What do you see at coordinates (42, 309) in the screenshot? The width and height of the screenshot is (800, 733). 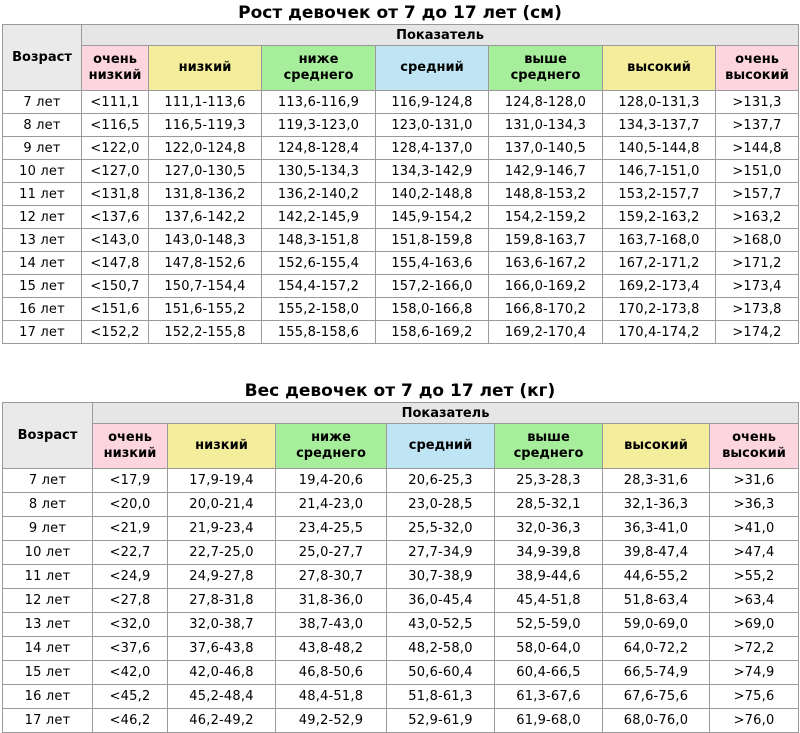 I see `age-cell: 16 лет` at bounding box center [42, 309].